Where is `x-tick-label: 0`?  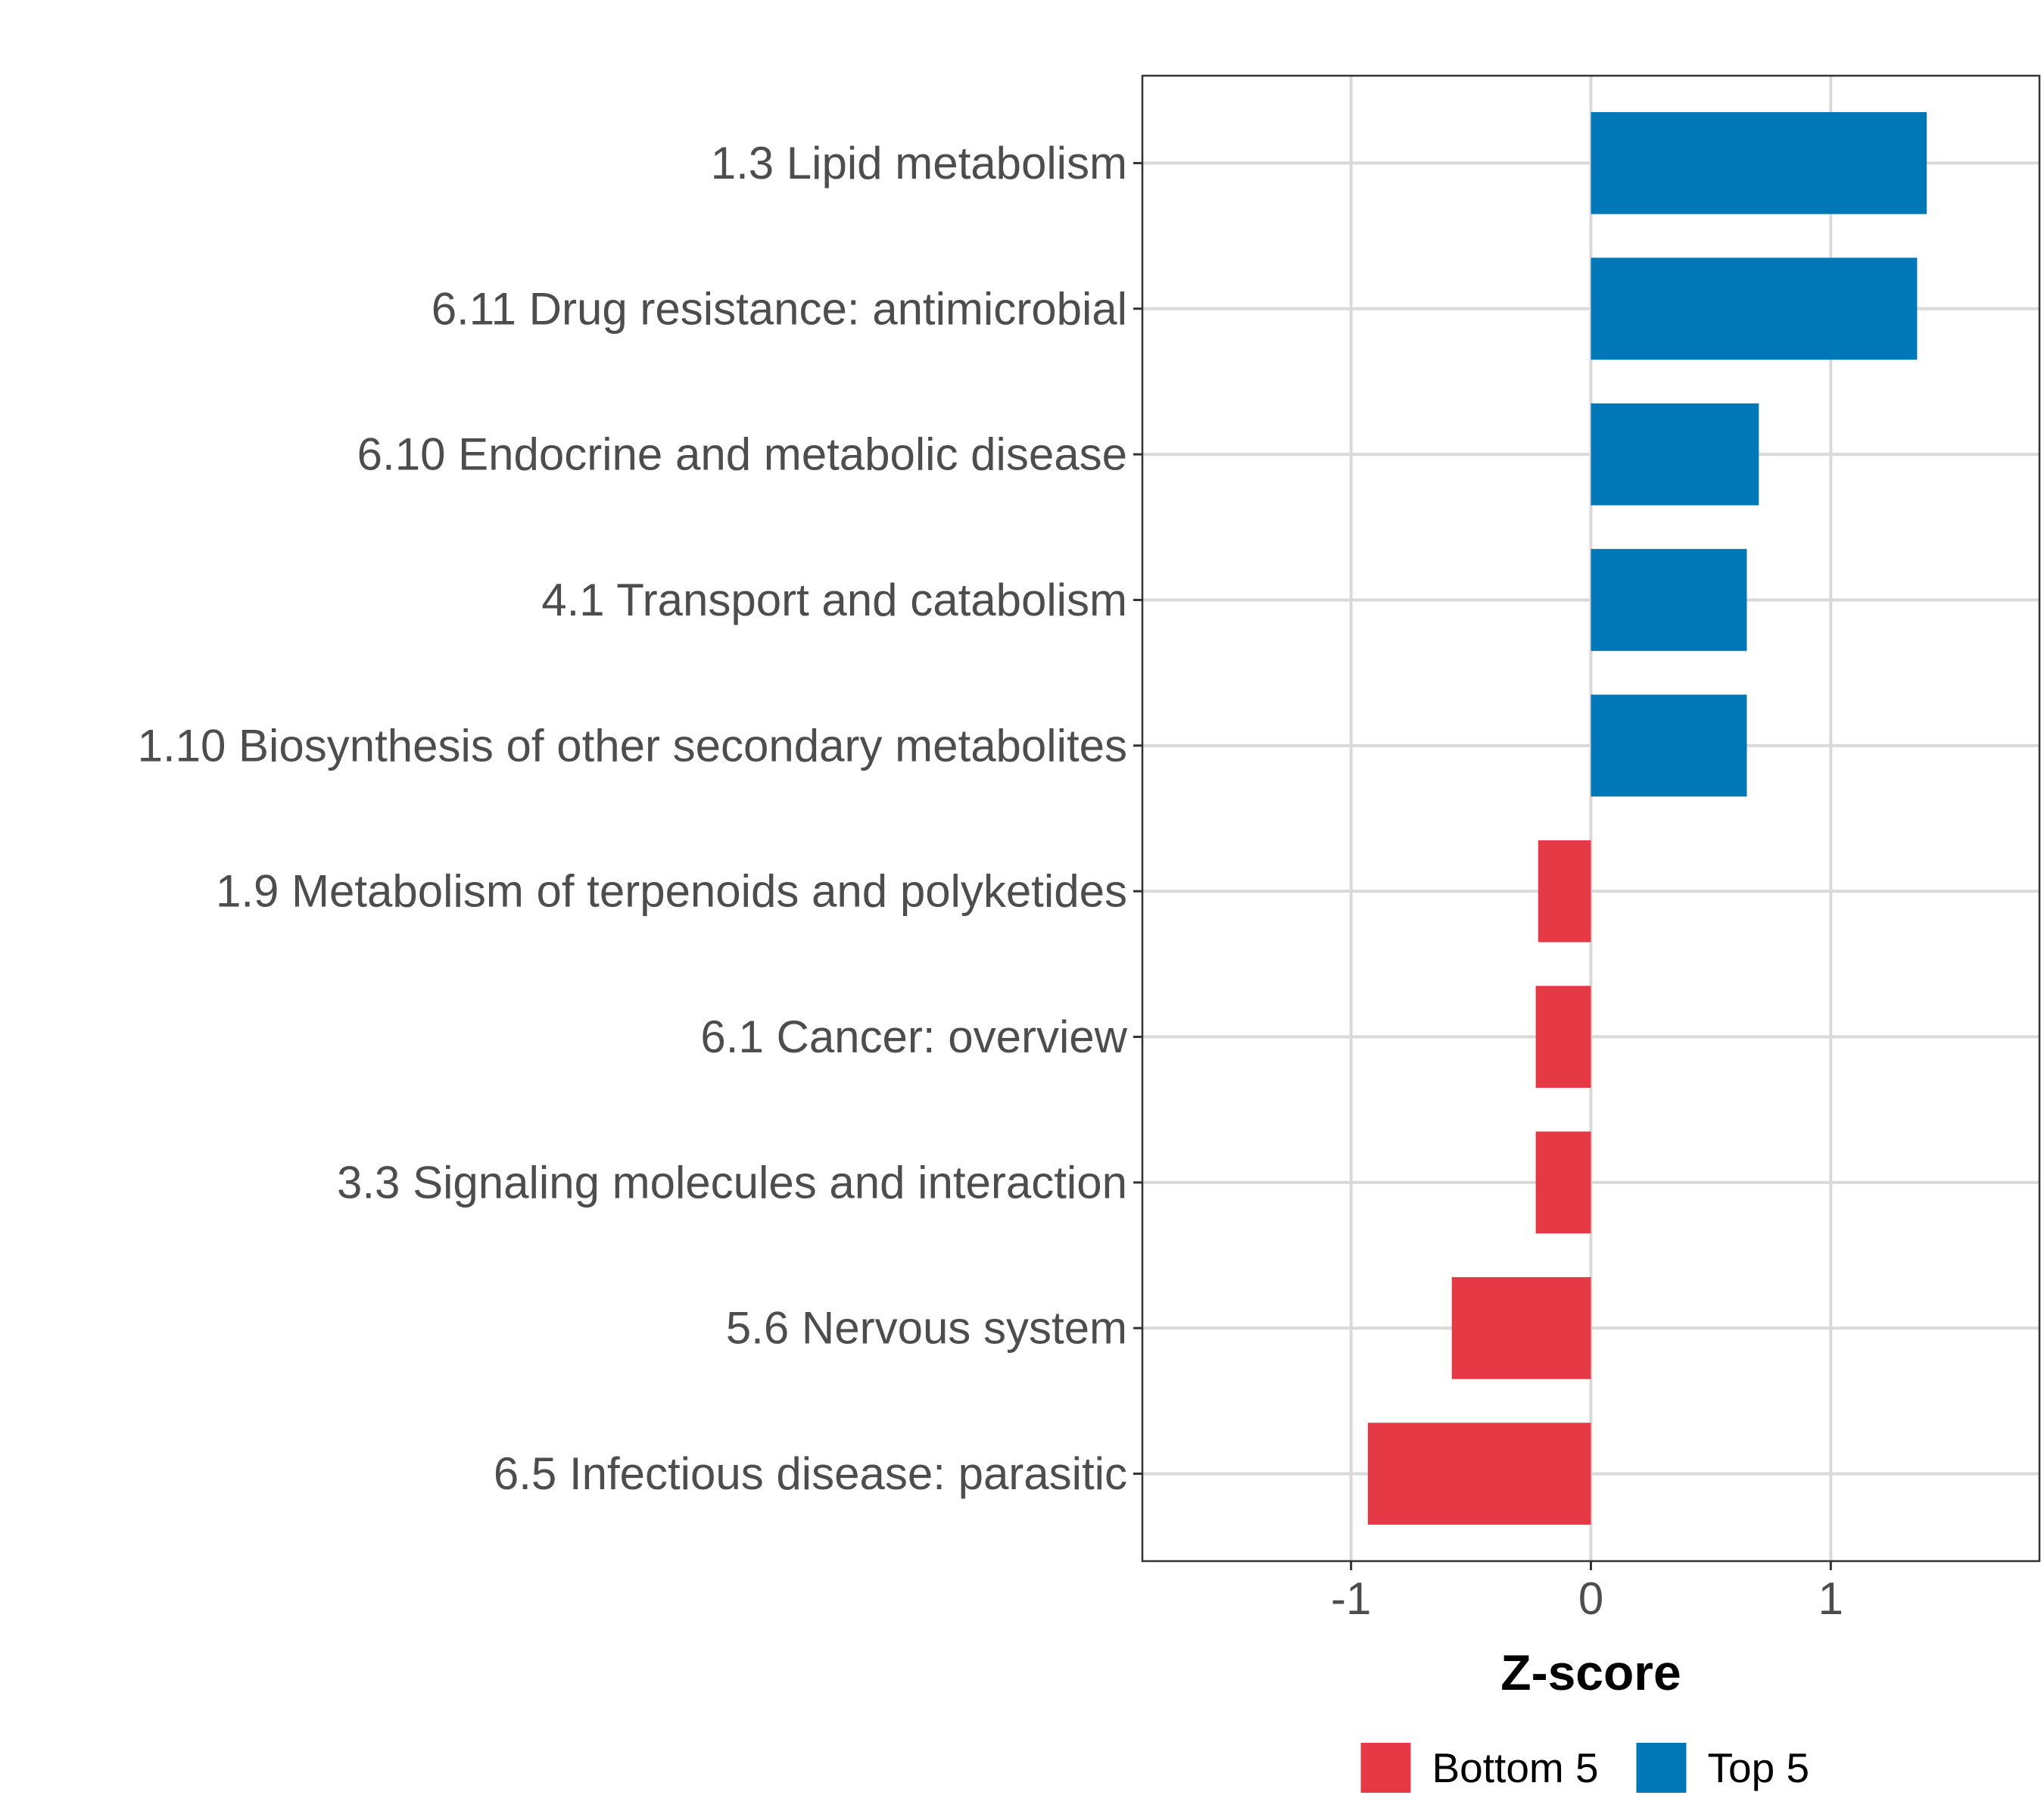
x-tick-label: 0 is located at coordinates (1590, 1599).